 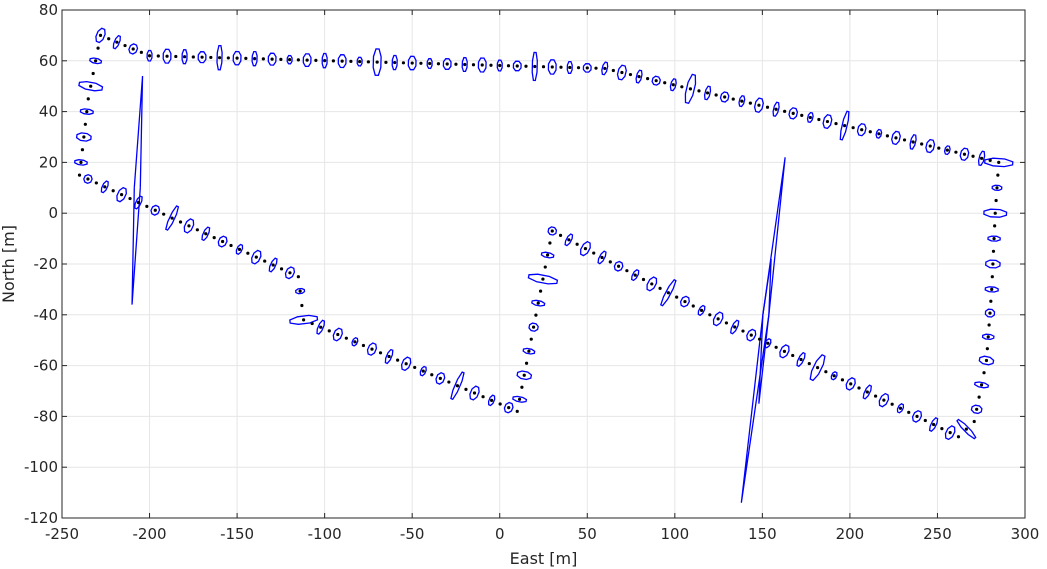 What do you see at coordinates (9, 264) in the screenshot?
I see `y-axis-label: North [m]` at bounding box center [9, 264].